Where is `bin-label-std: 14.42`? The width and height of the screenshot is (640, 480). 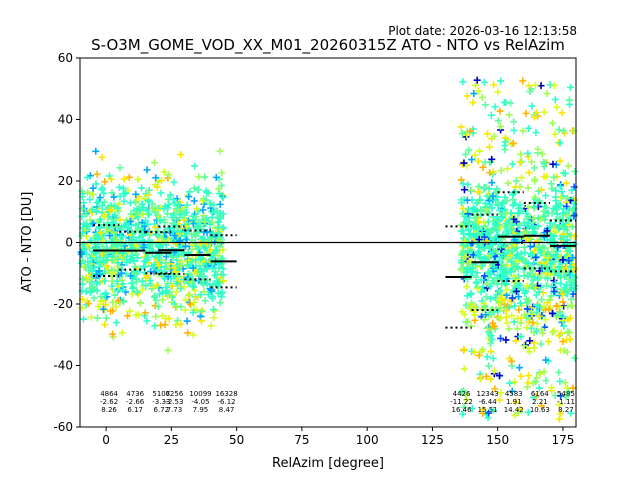
bin-label-std: 14.42 is located at coordinates (514, 410).